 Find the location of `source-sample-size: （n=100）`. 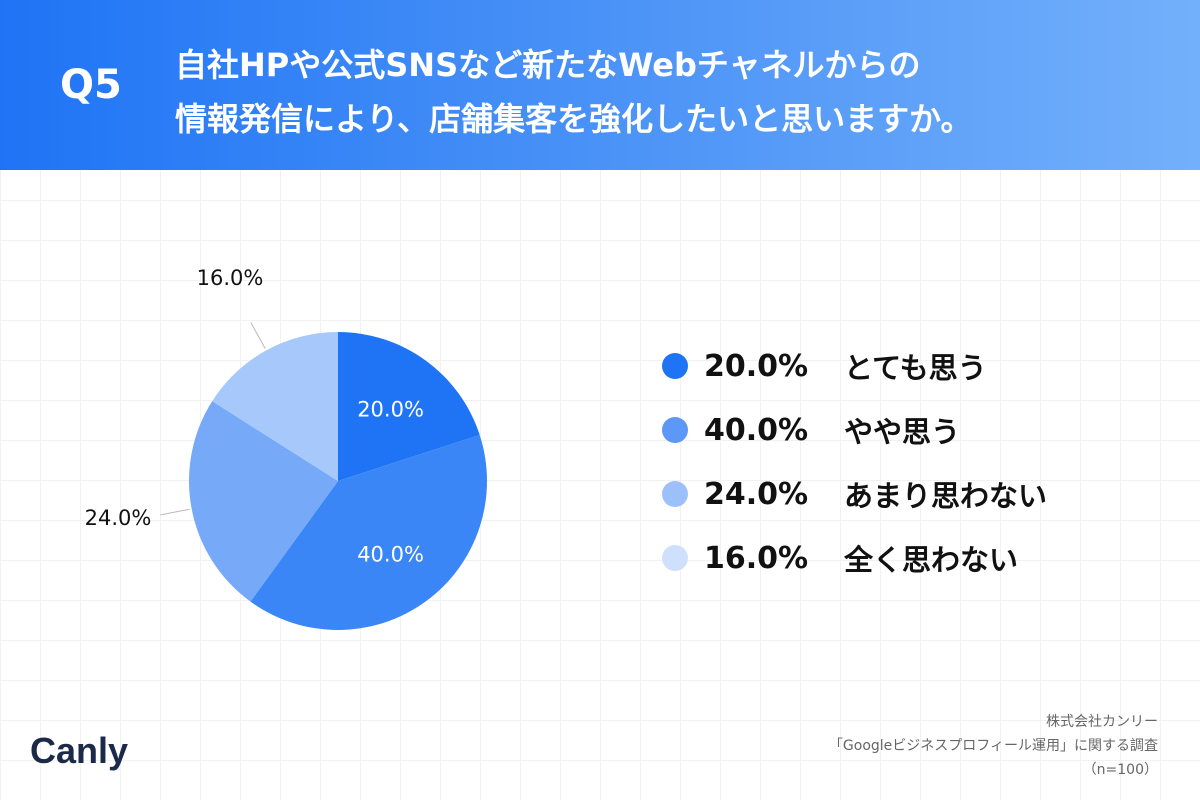

source-sample-size: （n=100） is located at coordinates (1120, 770).